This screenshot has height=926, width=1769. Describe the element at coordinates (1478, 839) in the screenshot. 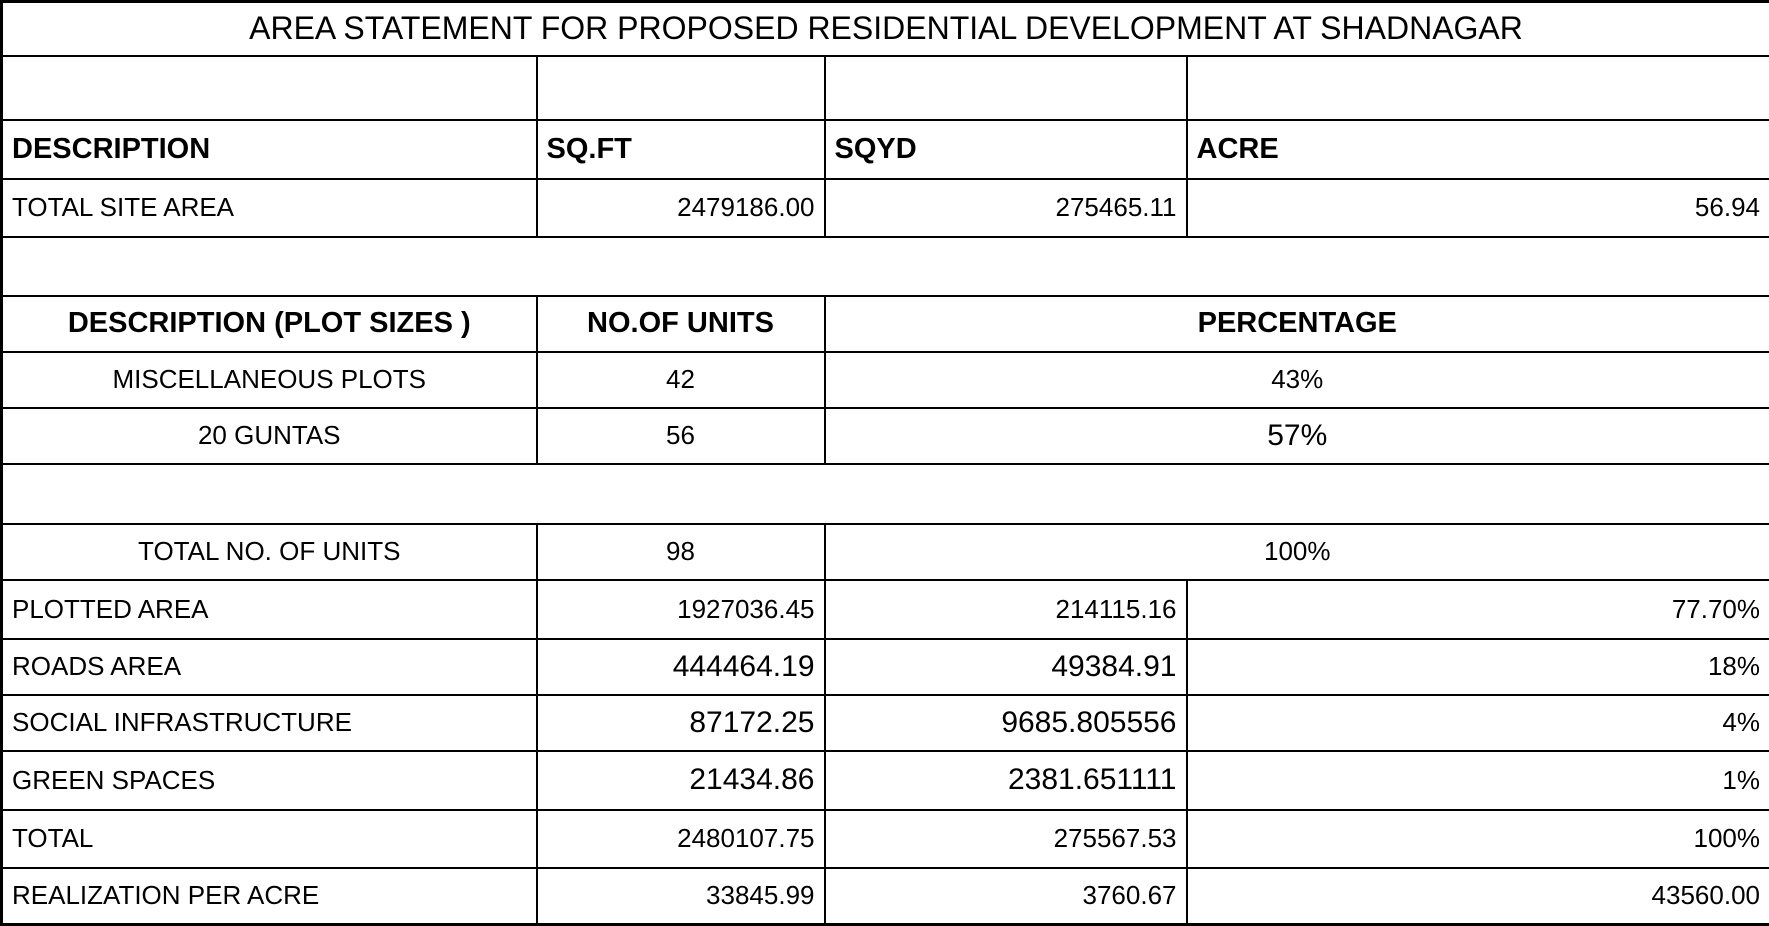

I see `pct-value: 100%` at that location.